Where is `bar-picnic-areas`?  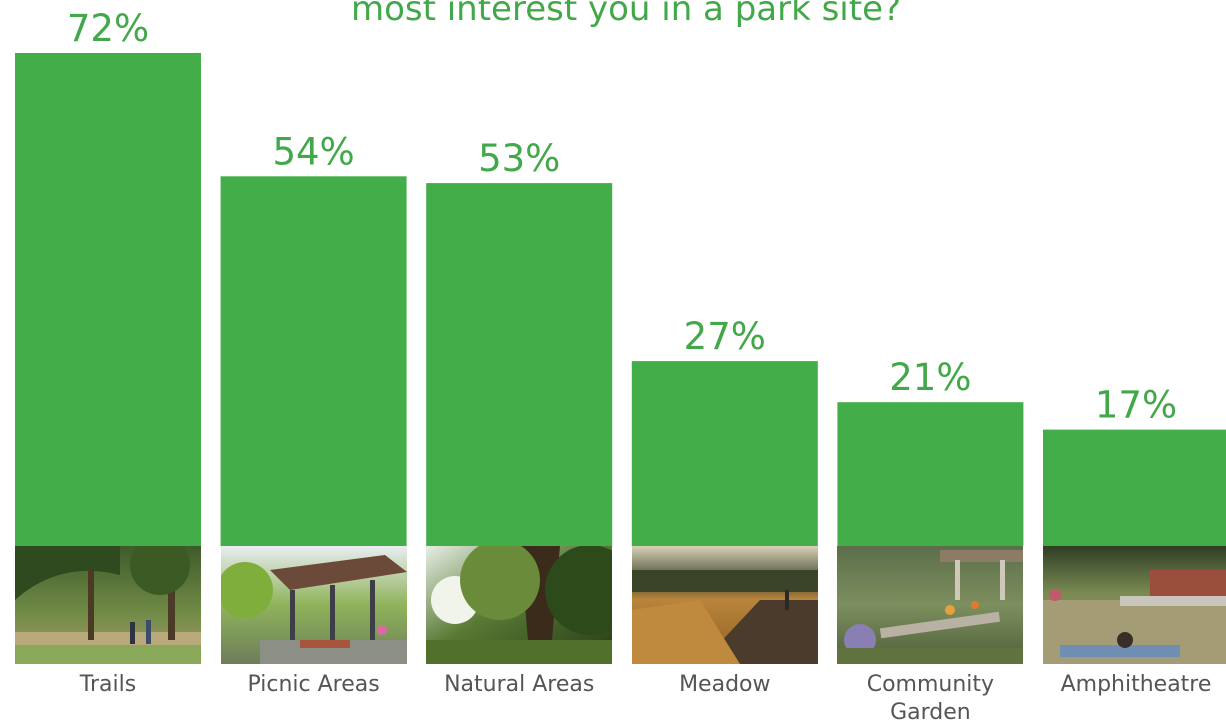
bar-picnic-areas is located at coordinates (313, 361).